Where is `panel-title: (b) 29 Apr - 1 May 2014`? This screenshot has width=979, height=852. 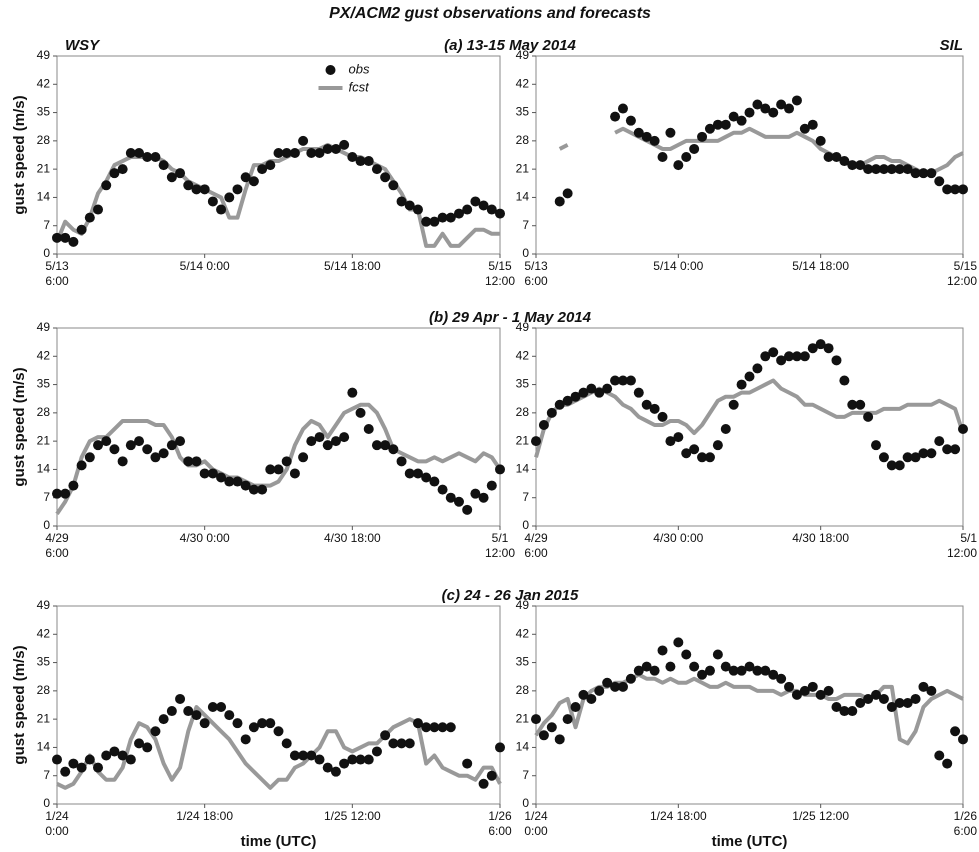 panel-title: (b) 29 Apr - 1 May 2014 is located at coordinates (510, 317).